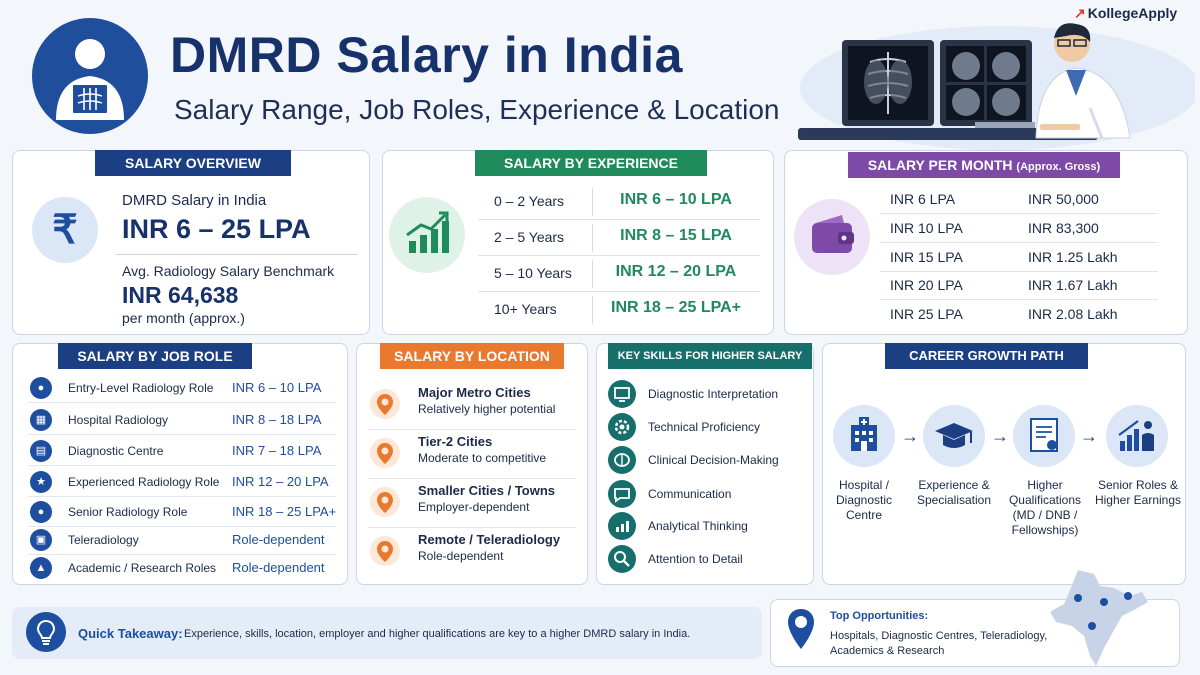  What do you see at coordinates (622, 394) in the screenshot?
I see `monitor-icon` at bounding box center [622, 394].